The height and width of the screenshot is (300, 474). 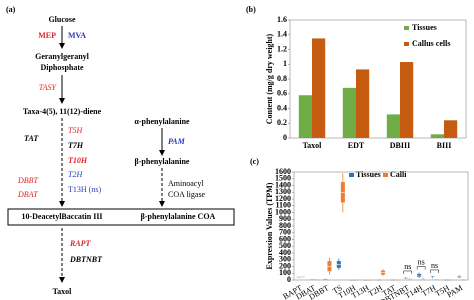 What do you see at coordinates (282, 19) in the screenshot?
I see `y-tick-label: 1.6` at bounding box center [282, 19].